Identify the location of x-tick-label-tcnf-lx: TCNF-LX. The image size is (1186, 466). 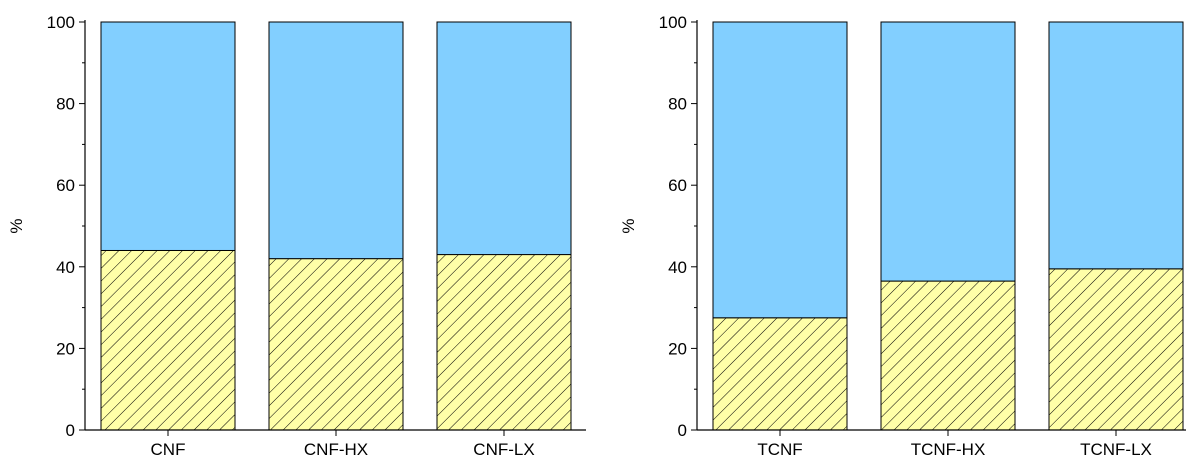
(1116, 449).